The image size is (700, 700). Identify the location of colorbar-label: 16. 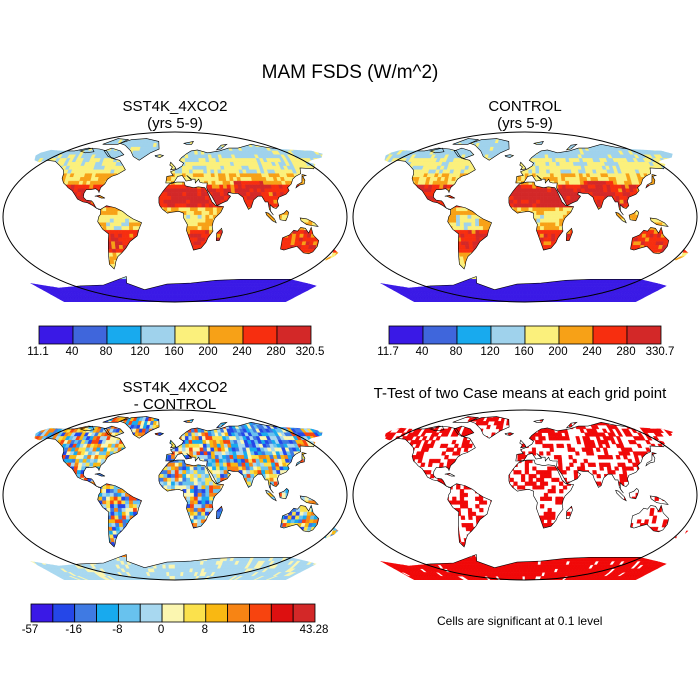
(248, 630).